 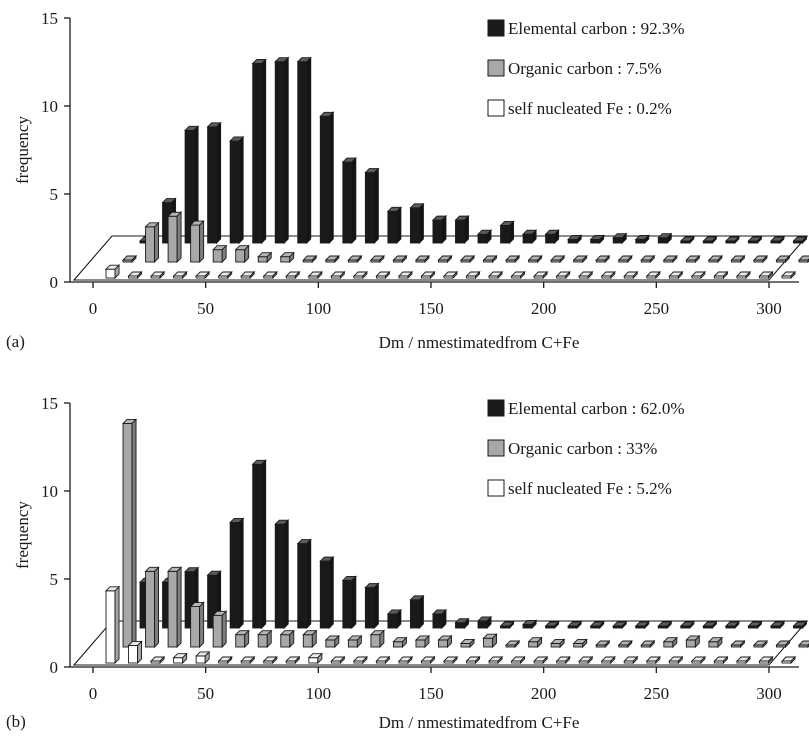 I want to click on legend-item: Elemental carbon : 62.0%, so click(x=586, y=408).